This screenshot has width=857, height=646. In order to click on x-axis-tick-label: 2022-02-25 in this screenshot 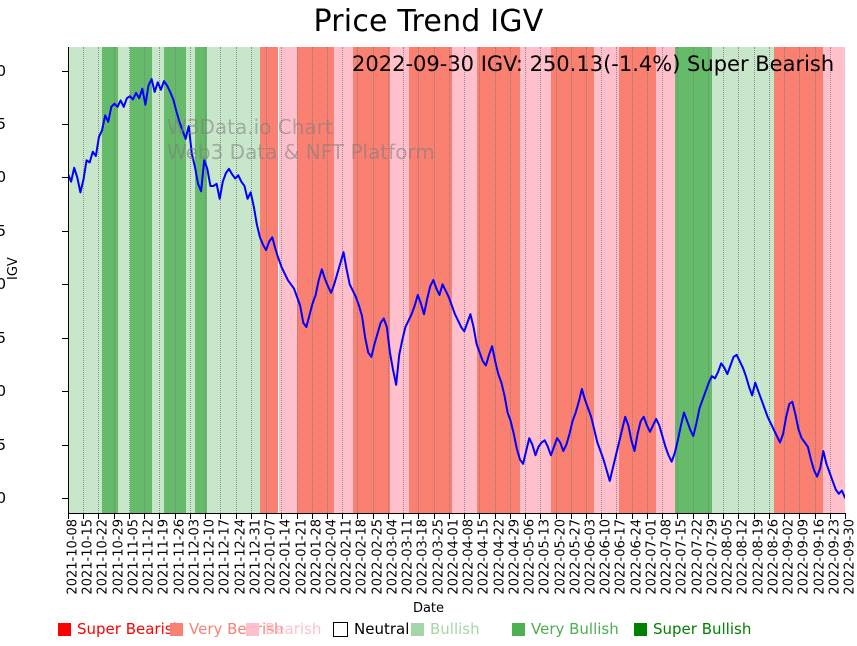, I will do `click(378, 557)`.